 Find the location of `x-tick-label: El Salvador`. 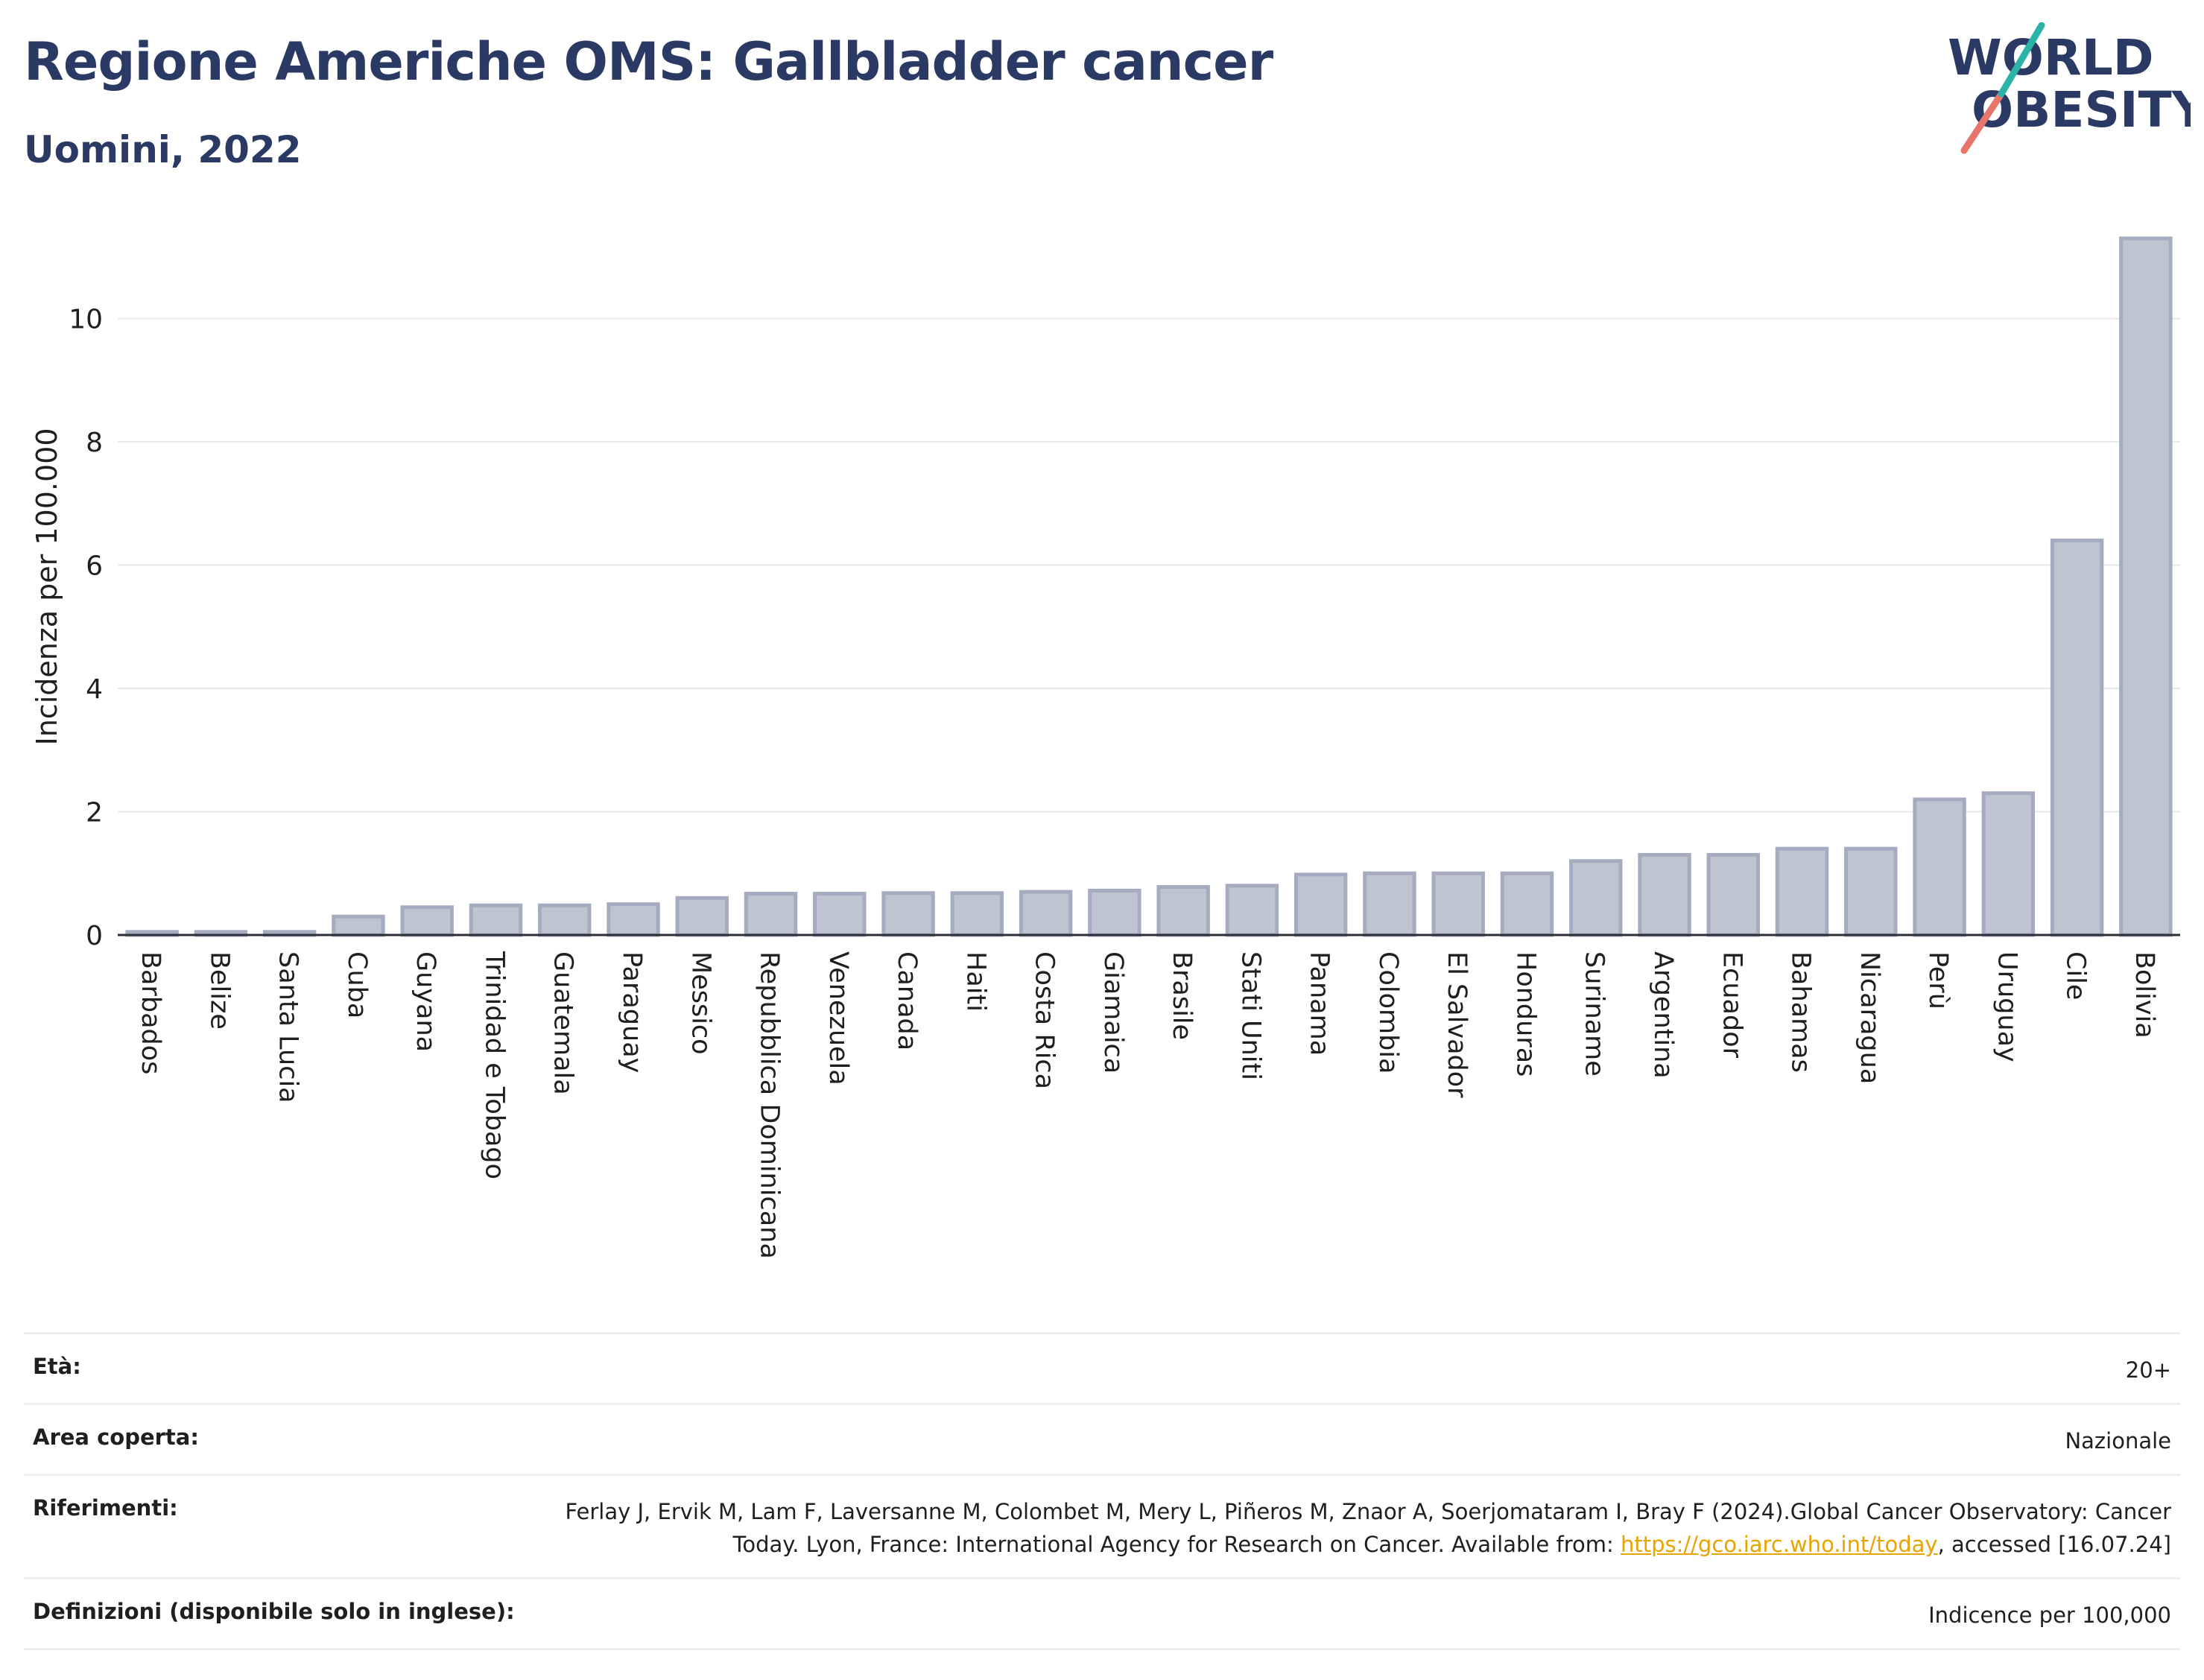

x-tick-label: El Salvador is located at coordinates (1457, 1024).